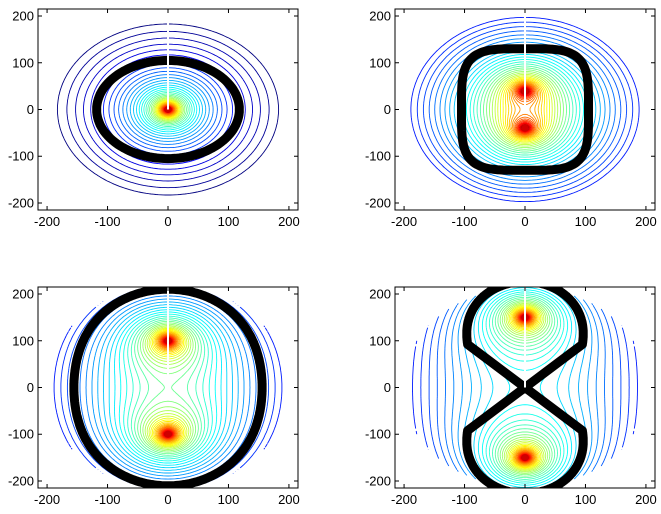 This screenshot has height=514, width=661. What do you see at coordinates (21, 434) in the screenshot?
I see `y-tick-label: -100` at bounding box center [21, 434].